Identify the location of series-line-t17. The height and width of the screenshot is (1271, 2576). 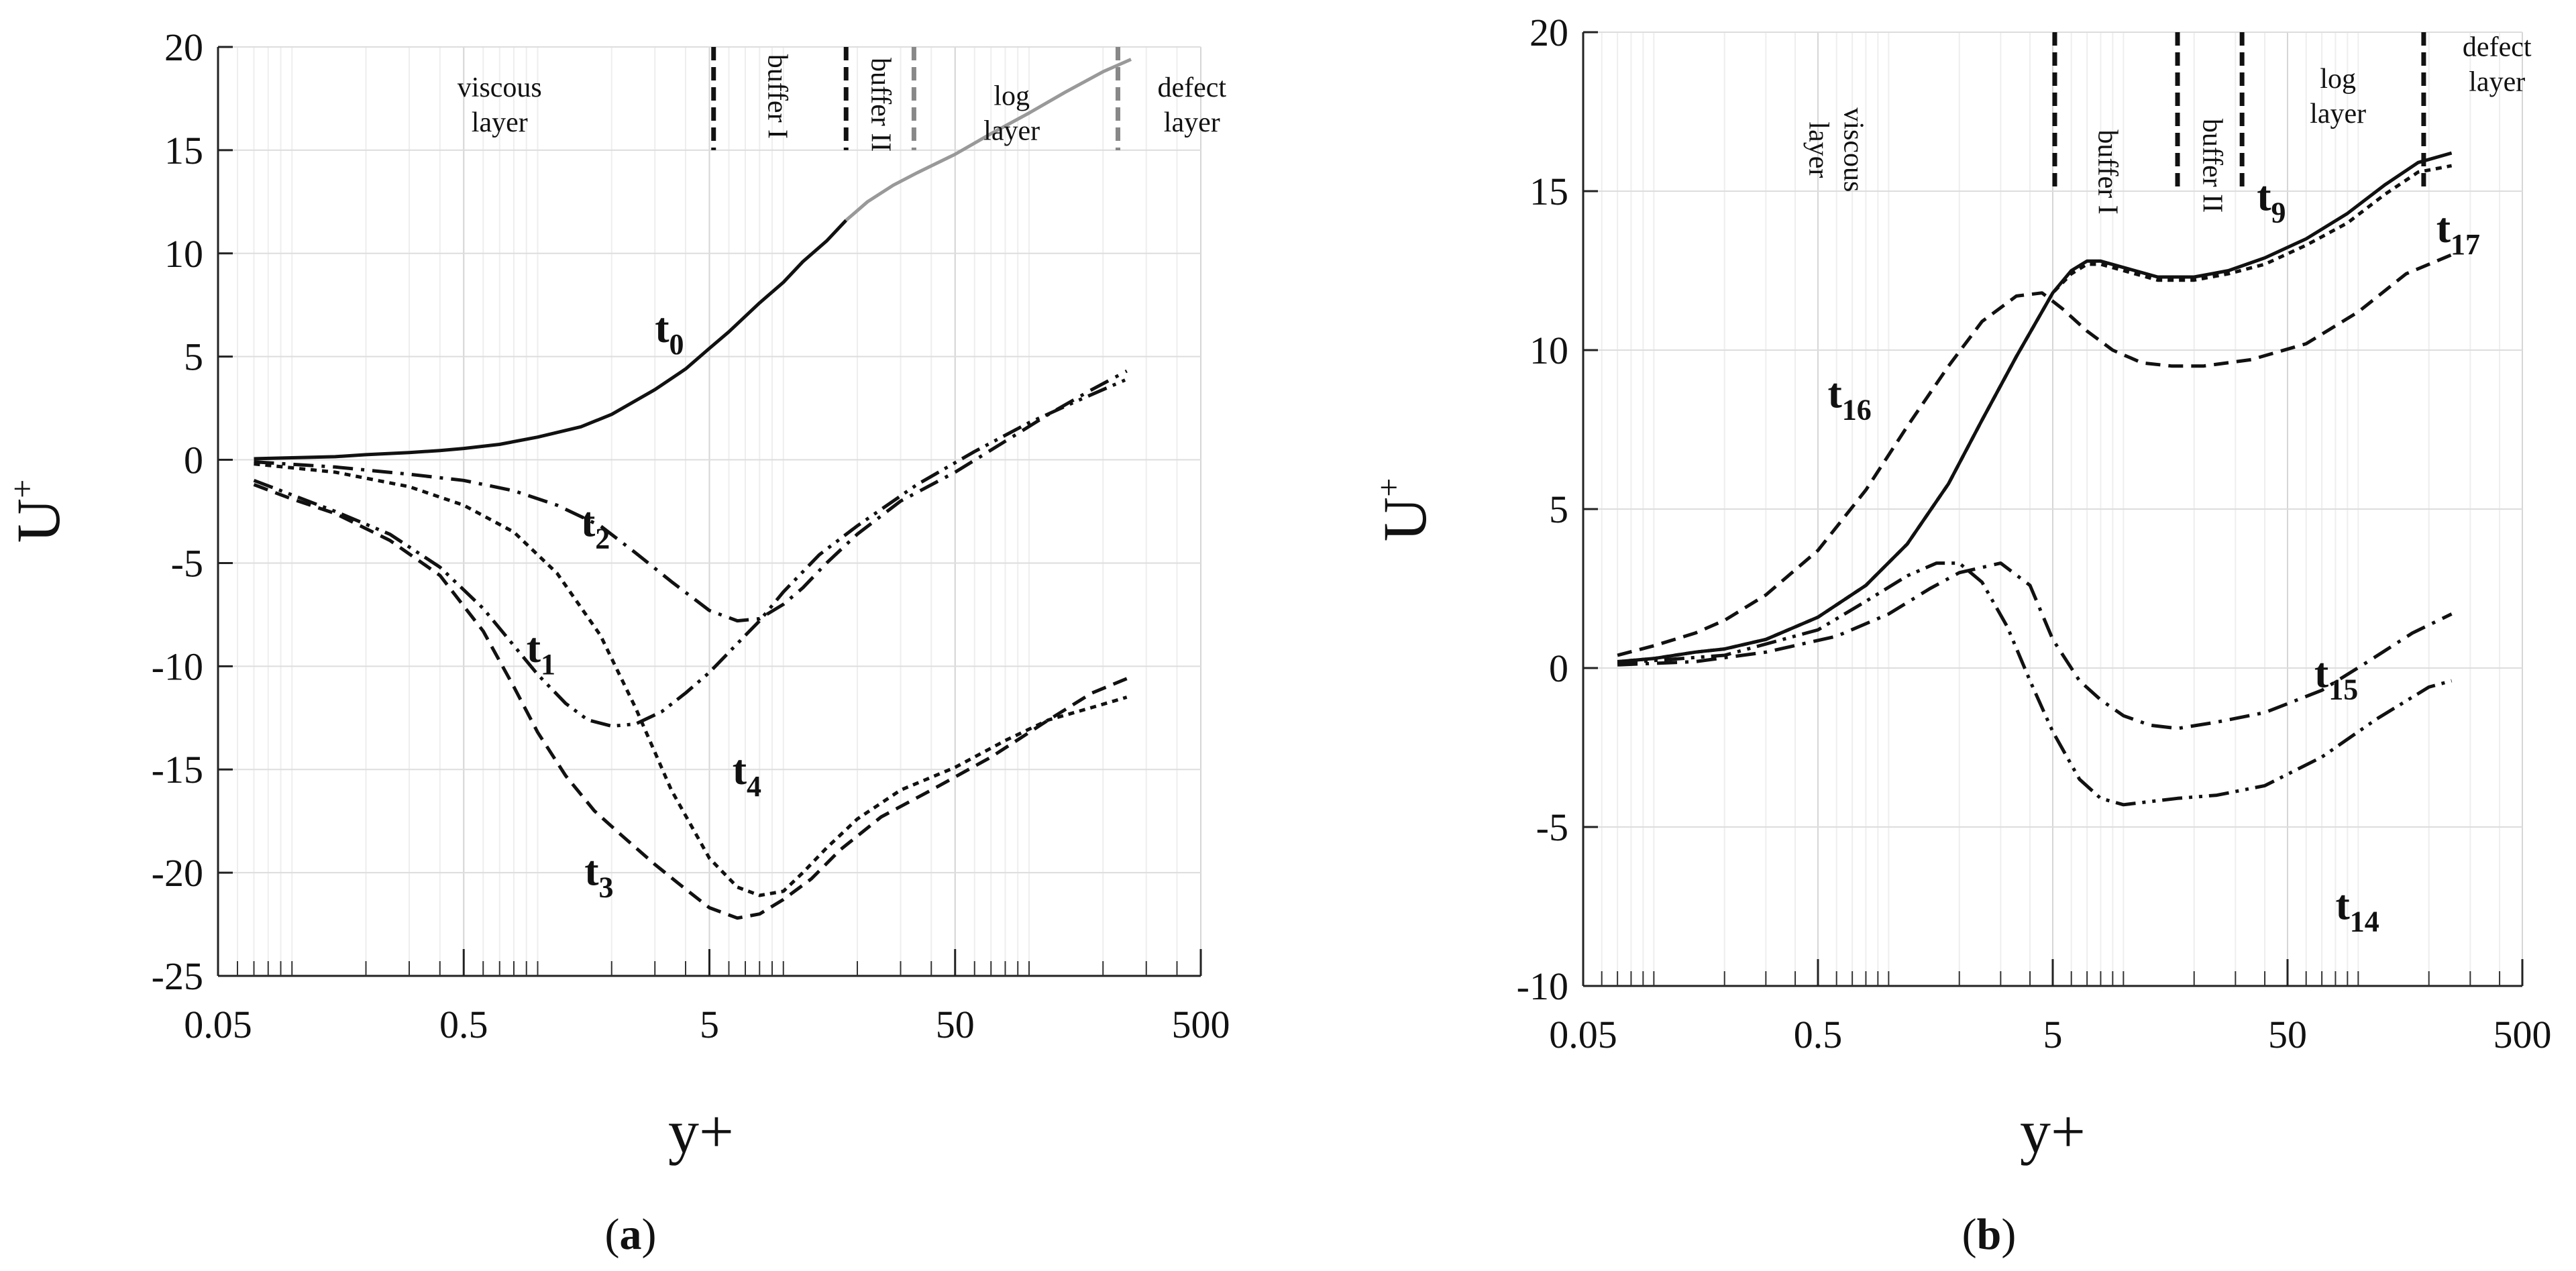
(2035, 413).